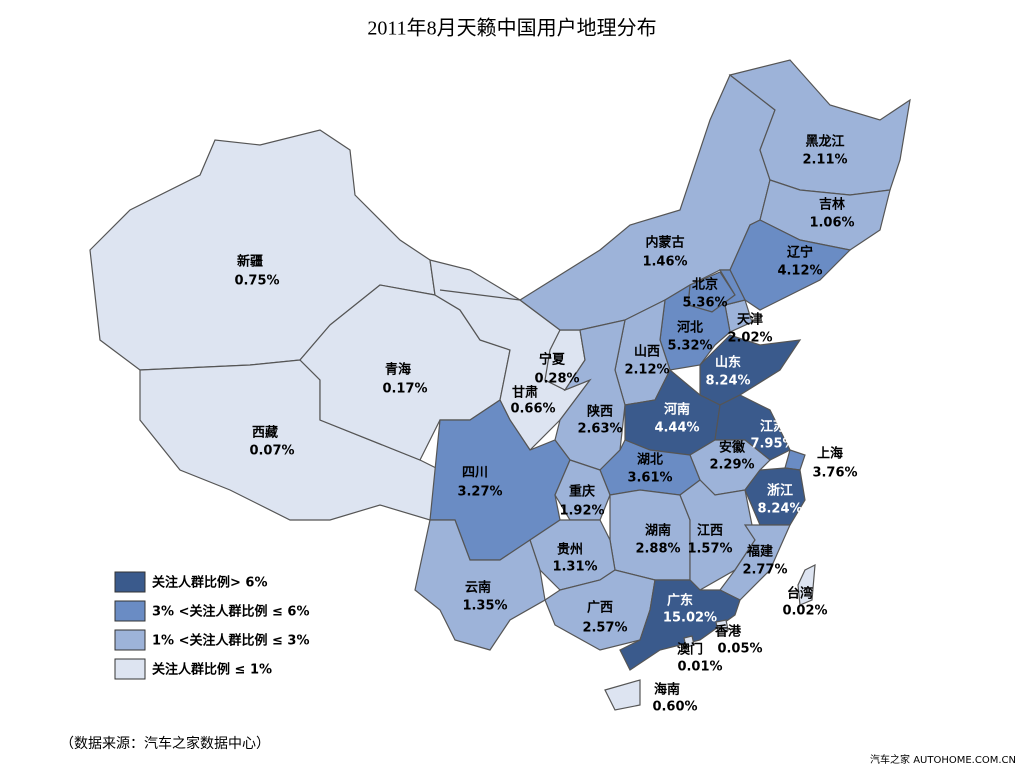  Describe the element at coordinates (773, 427) in the screenshot. I see `province-name: 江苏` at that location.